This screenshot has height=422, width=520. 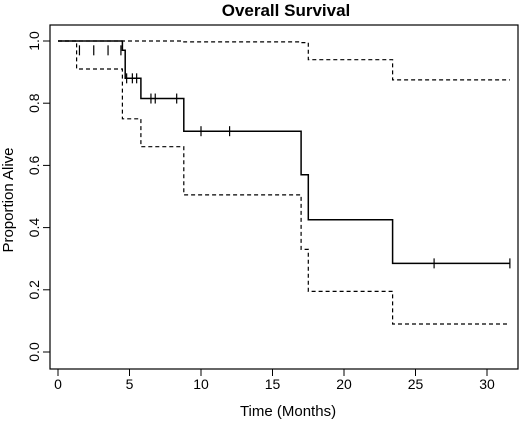 What do you see at coordinates (34, 290) in the screenshot?
I see `y-tick-label: 0.2` at bounding box center [34, 290].